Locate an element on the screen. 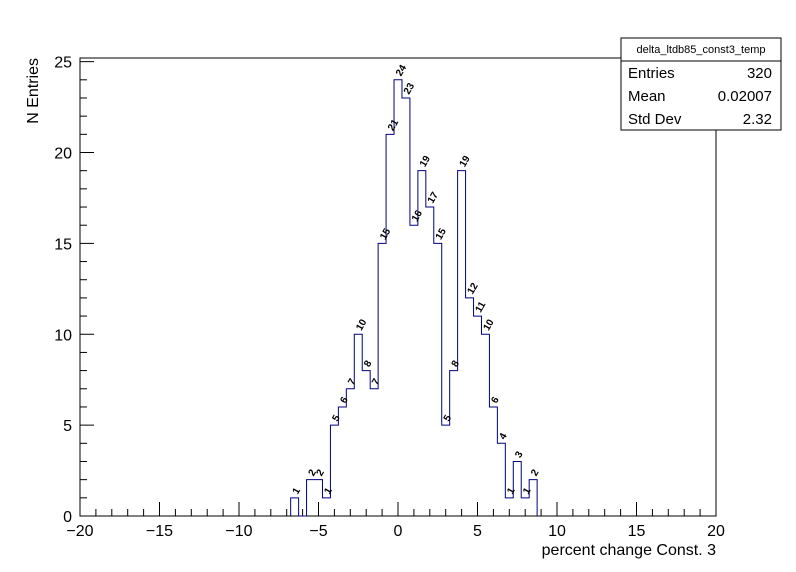 Image resolution: width=796 pixels, height=572 pixels. y-axis: 0 5 10 15 20 25 is located at coordinates (74, 290).